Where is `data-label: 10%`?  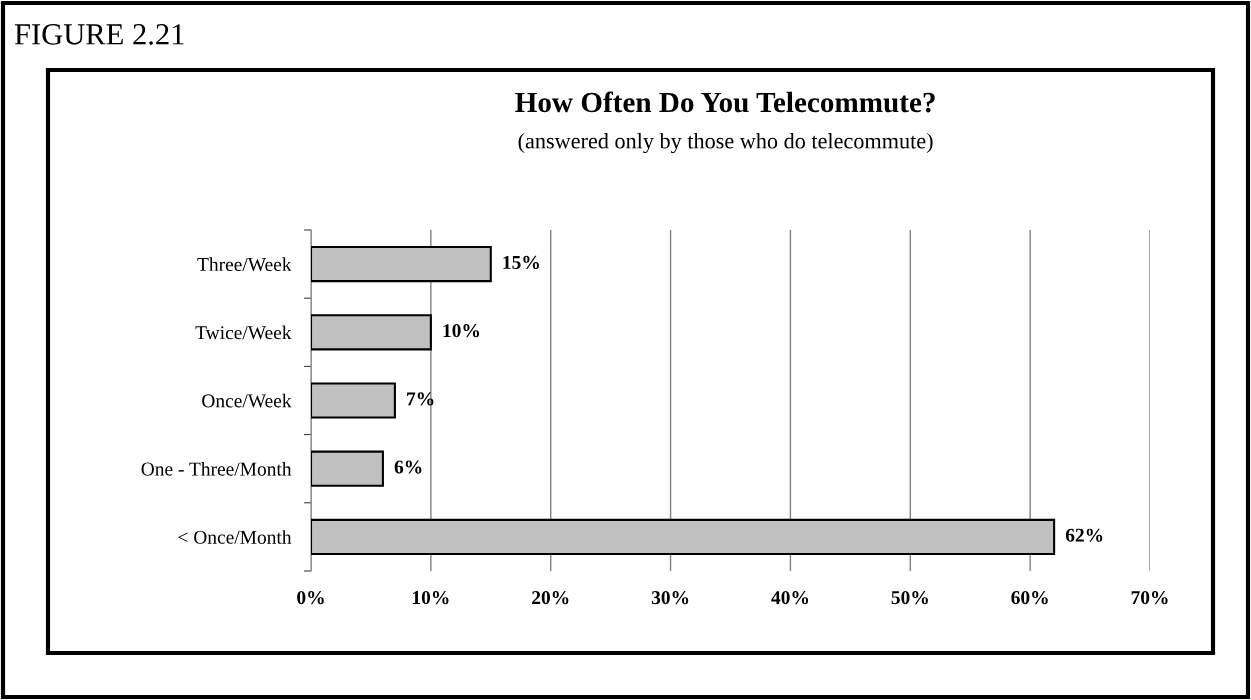 data-label: 10% is located at coordinates (461, 331).